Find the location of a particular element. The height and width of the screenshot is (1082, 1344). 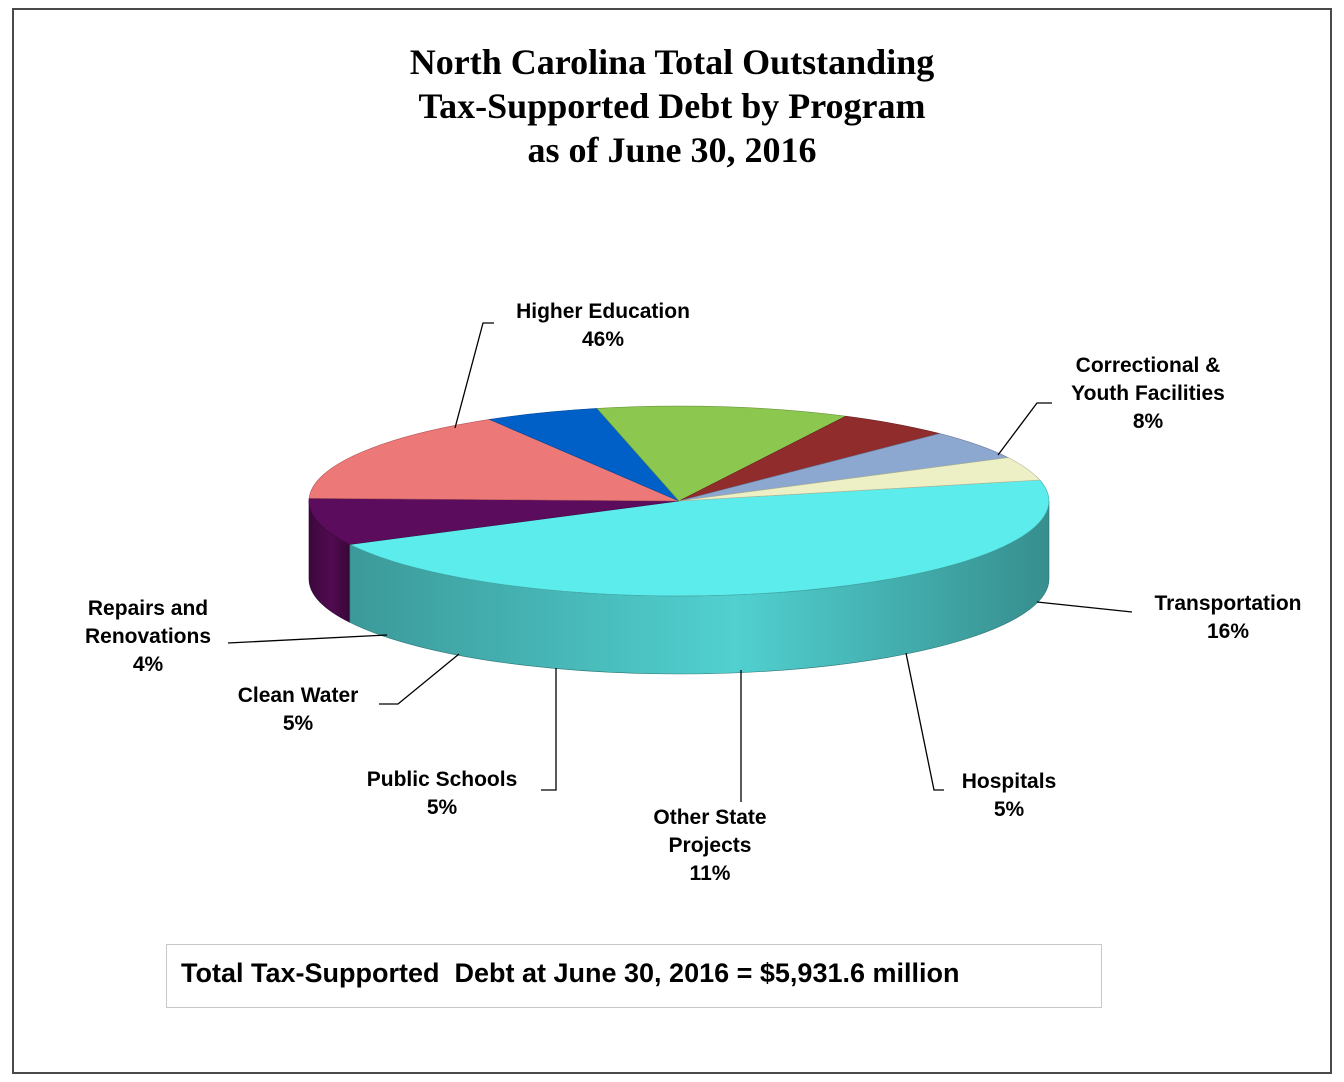

slice-percent-7: 4% is located at coordinates (148, 664).